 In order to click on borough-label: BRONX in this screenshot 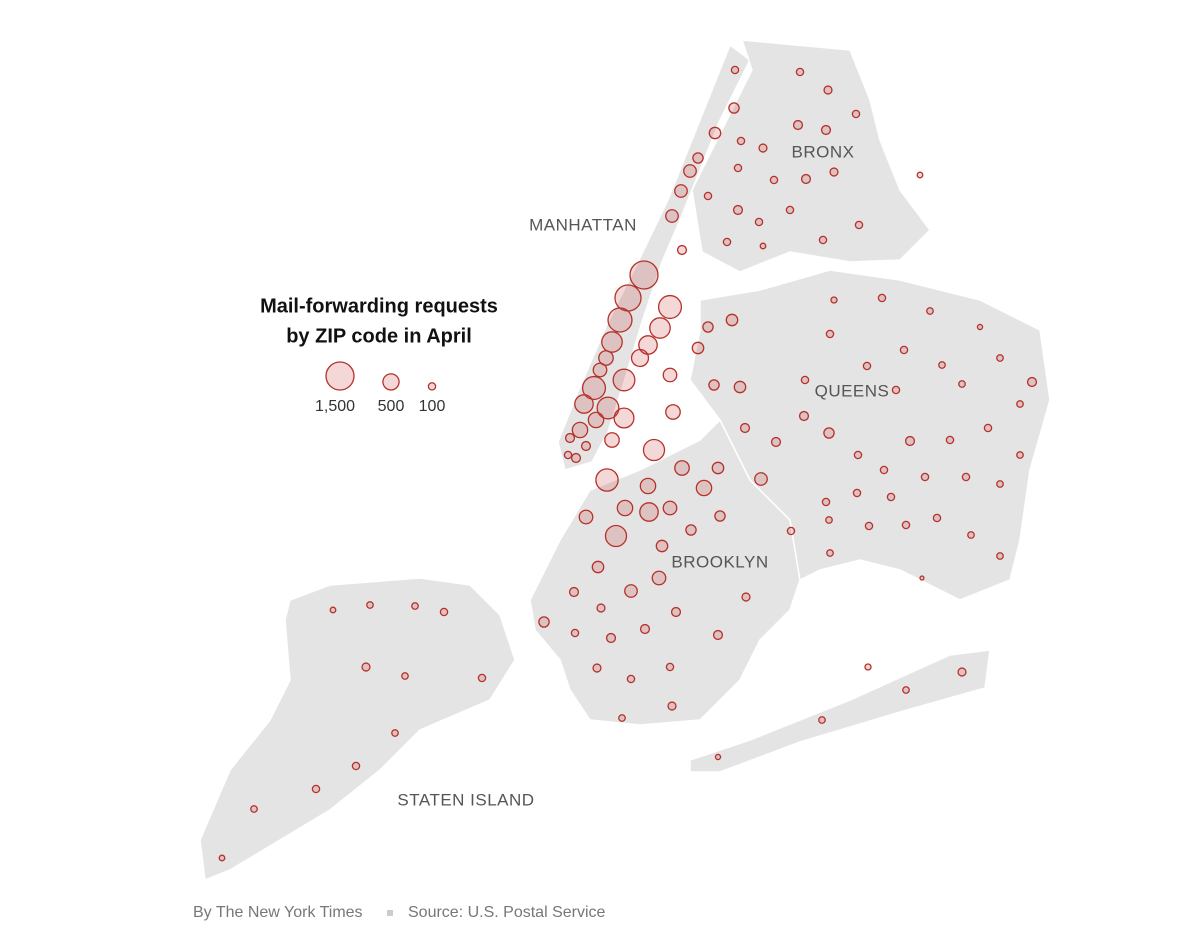, I will do `click(823, 151)`.